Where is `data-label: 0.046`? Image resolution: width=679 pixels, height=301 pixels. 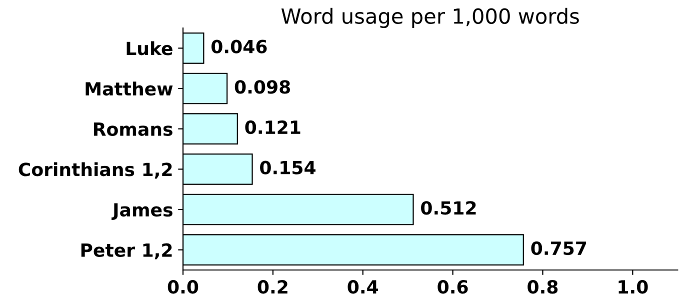 data-label: 0.046 is located at coordinates (239, 47).